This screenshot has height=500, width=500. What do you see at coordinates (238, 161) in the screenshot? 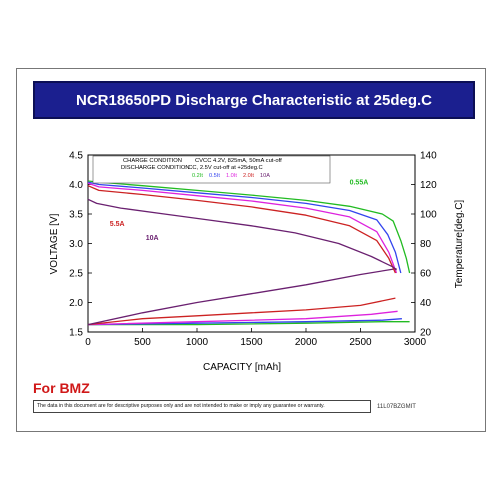
I see `charge-condition-value: CVCC 4.2V, 825mA, 50mA cut-off` at bounding box center [238, 161].